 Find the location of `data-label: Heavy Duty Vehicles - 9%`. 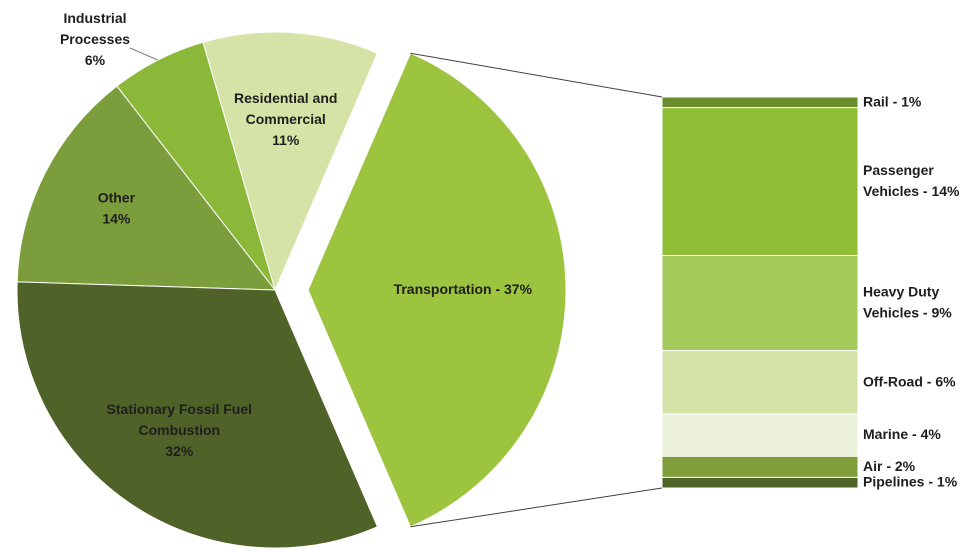

data-label: Heavy Duty Vehicles - 9% is located at coordinates (907, 301).